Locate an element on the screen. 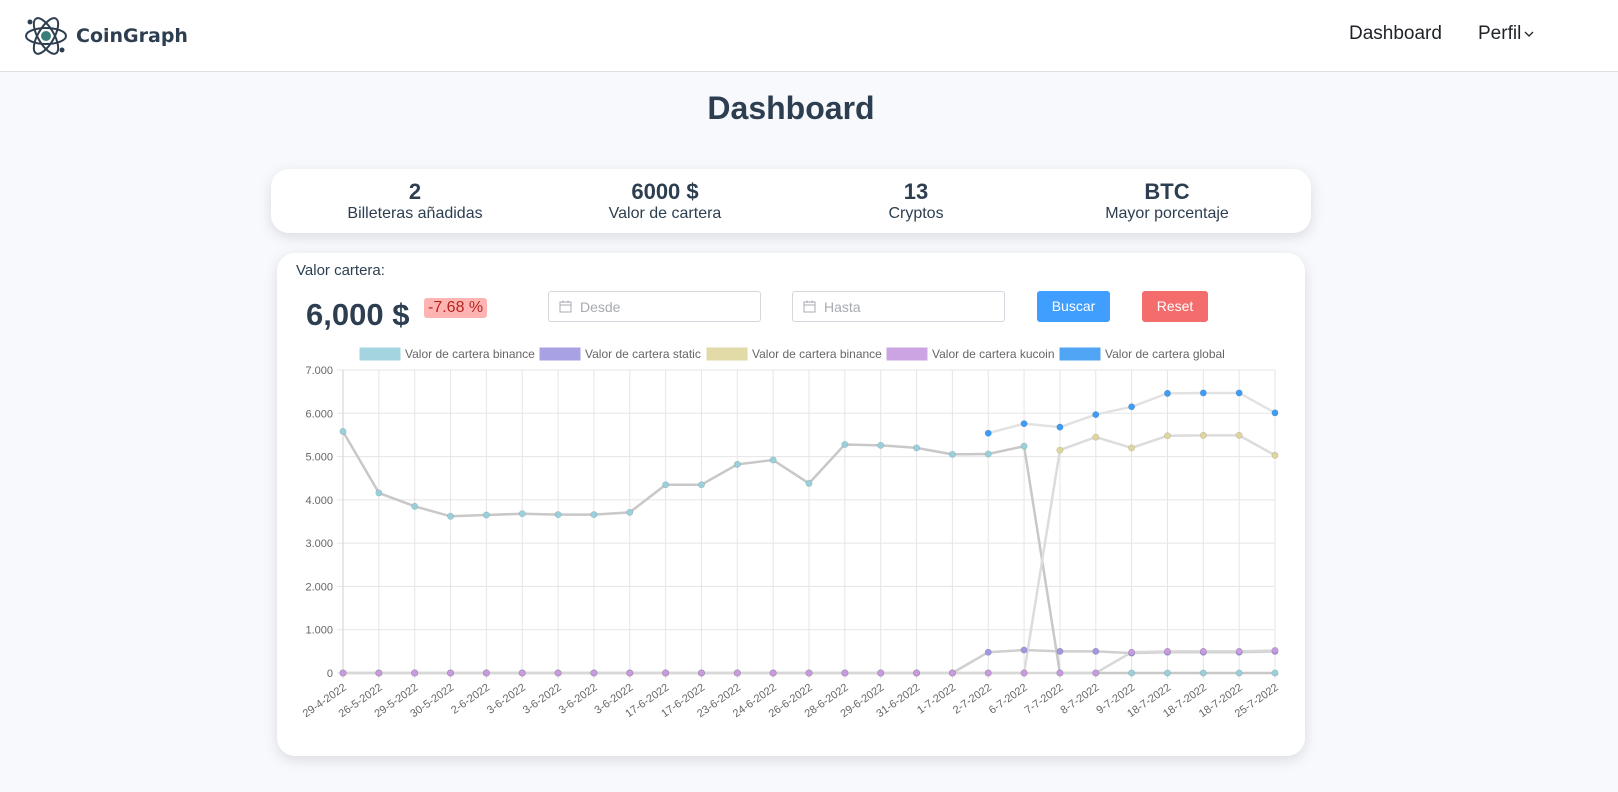 The image size is (1618, 792). x-tick-label: 6-7-2022 is located at coordinates (1008, 699).